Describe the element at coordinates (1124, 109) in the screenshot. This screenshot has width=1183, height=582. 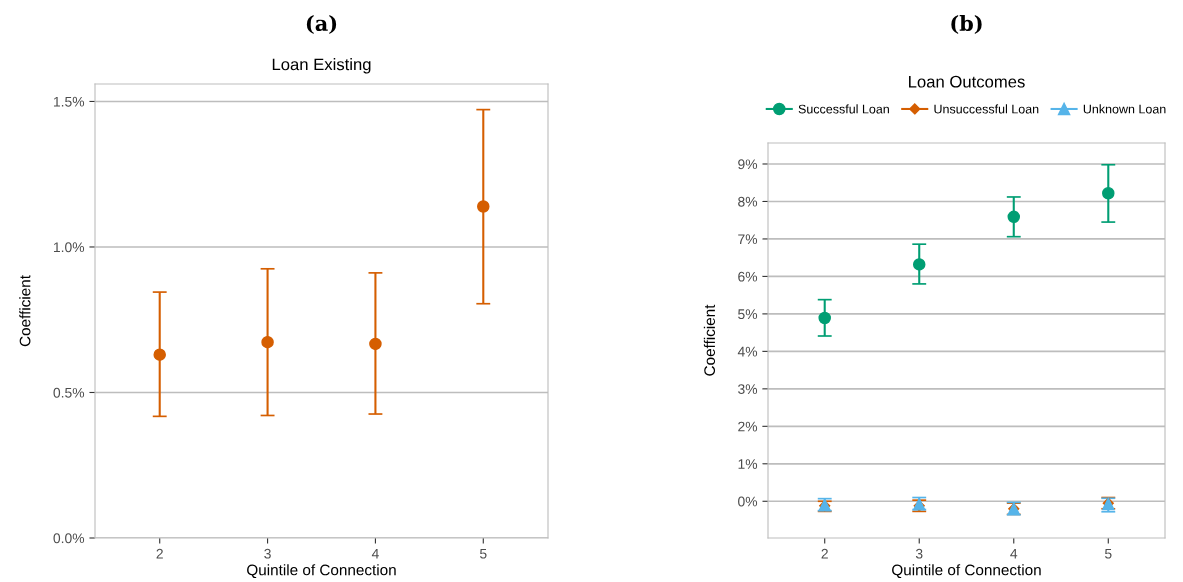
I see `legend-label: Unknown Loan` at that location.